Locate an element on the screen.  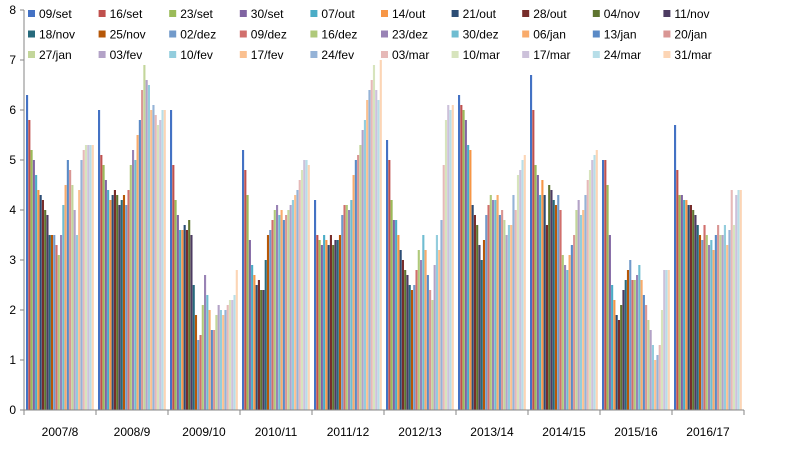
legend-label: 14/out is located at coordinates (409, 14).